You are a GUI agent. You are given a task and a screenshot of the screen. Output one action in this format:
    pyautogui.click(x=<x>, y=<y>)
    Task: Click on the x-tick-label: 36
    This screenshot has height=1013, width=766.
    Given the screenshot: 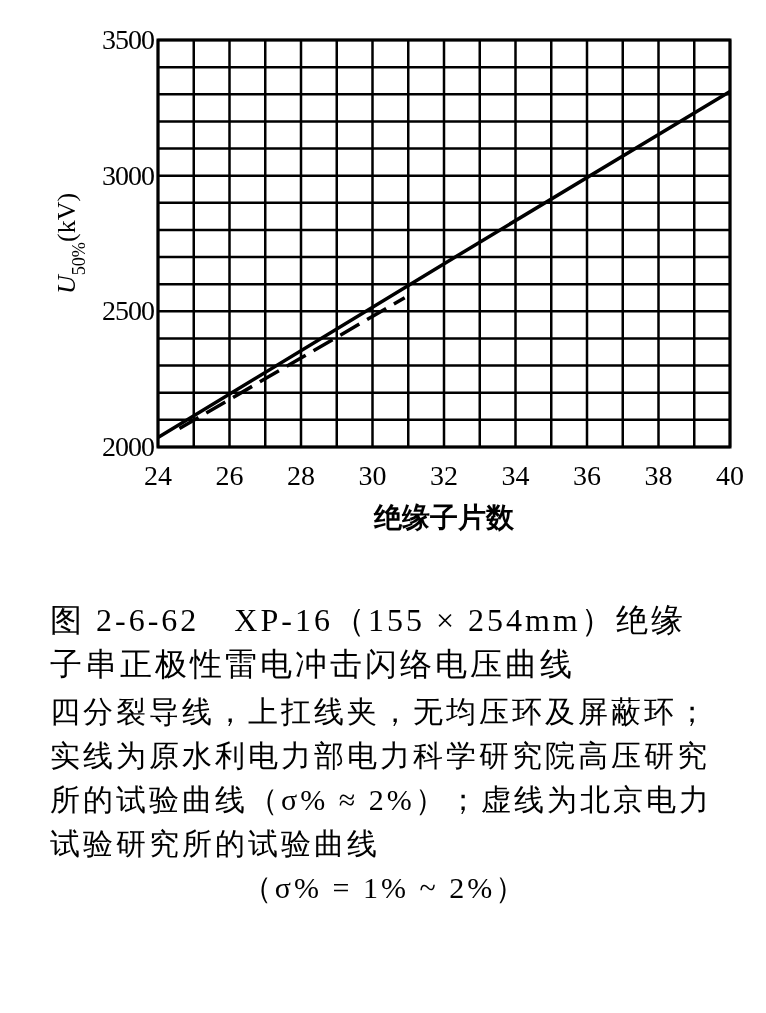 What is the action you would take?
    pyautogui.click(x=587, y=475)
    